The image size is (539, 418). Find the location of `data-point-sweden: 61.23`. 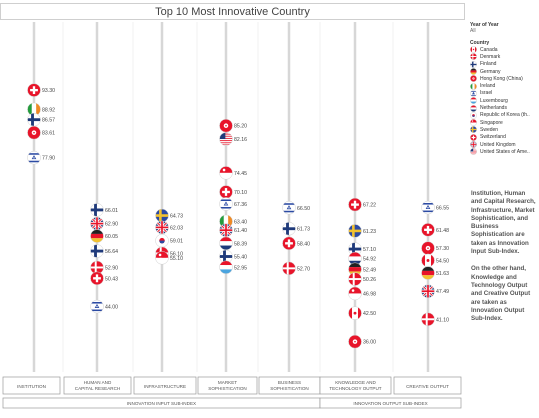

data-point-sweden: 61.23 is located at coordinates (362, 231).